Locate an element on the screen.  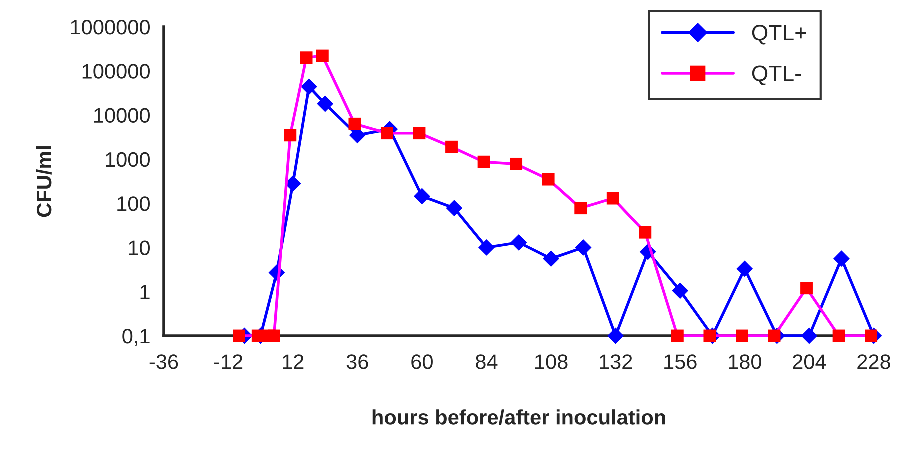
y-tick-label: 10000 is located at coordinates (122, 116).